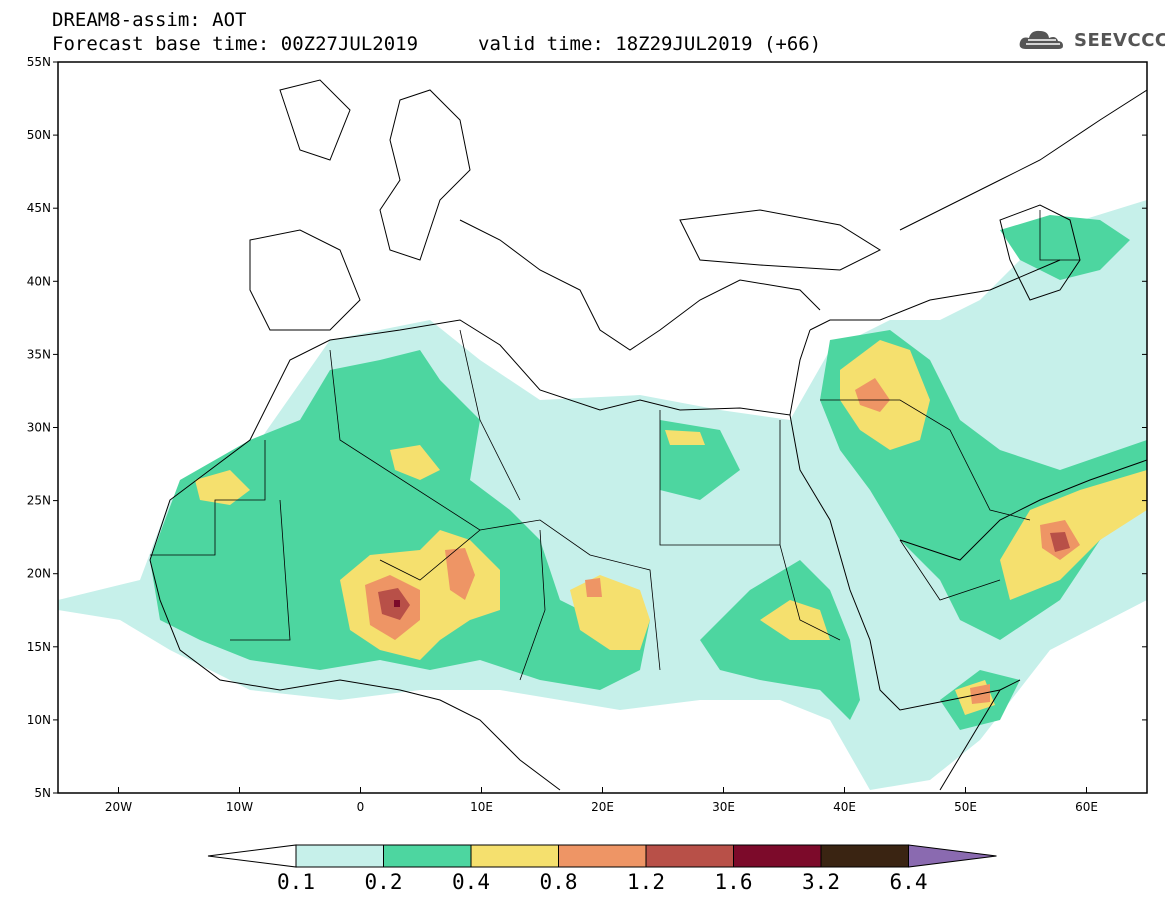 This screenshot has height=905, width=1165. I want to click on colorbar-label: 6.4, so click(909, 882).